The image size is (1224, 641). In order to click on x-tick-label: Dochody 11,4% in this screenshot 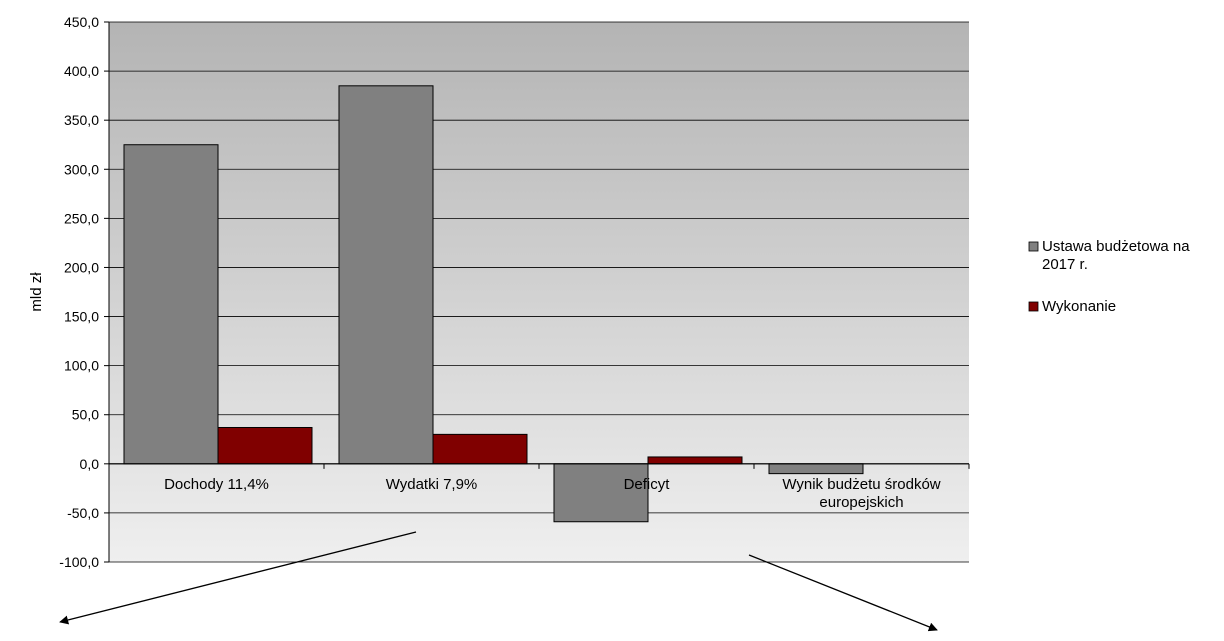, I will do `click(216, 484)`.